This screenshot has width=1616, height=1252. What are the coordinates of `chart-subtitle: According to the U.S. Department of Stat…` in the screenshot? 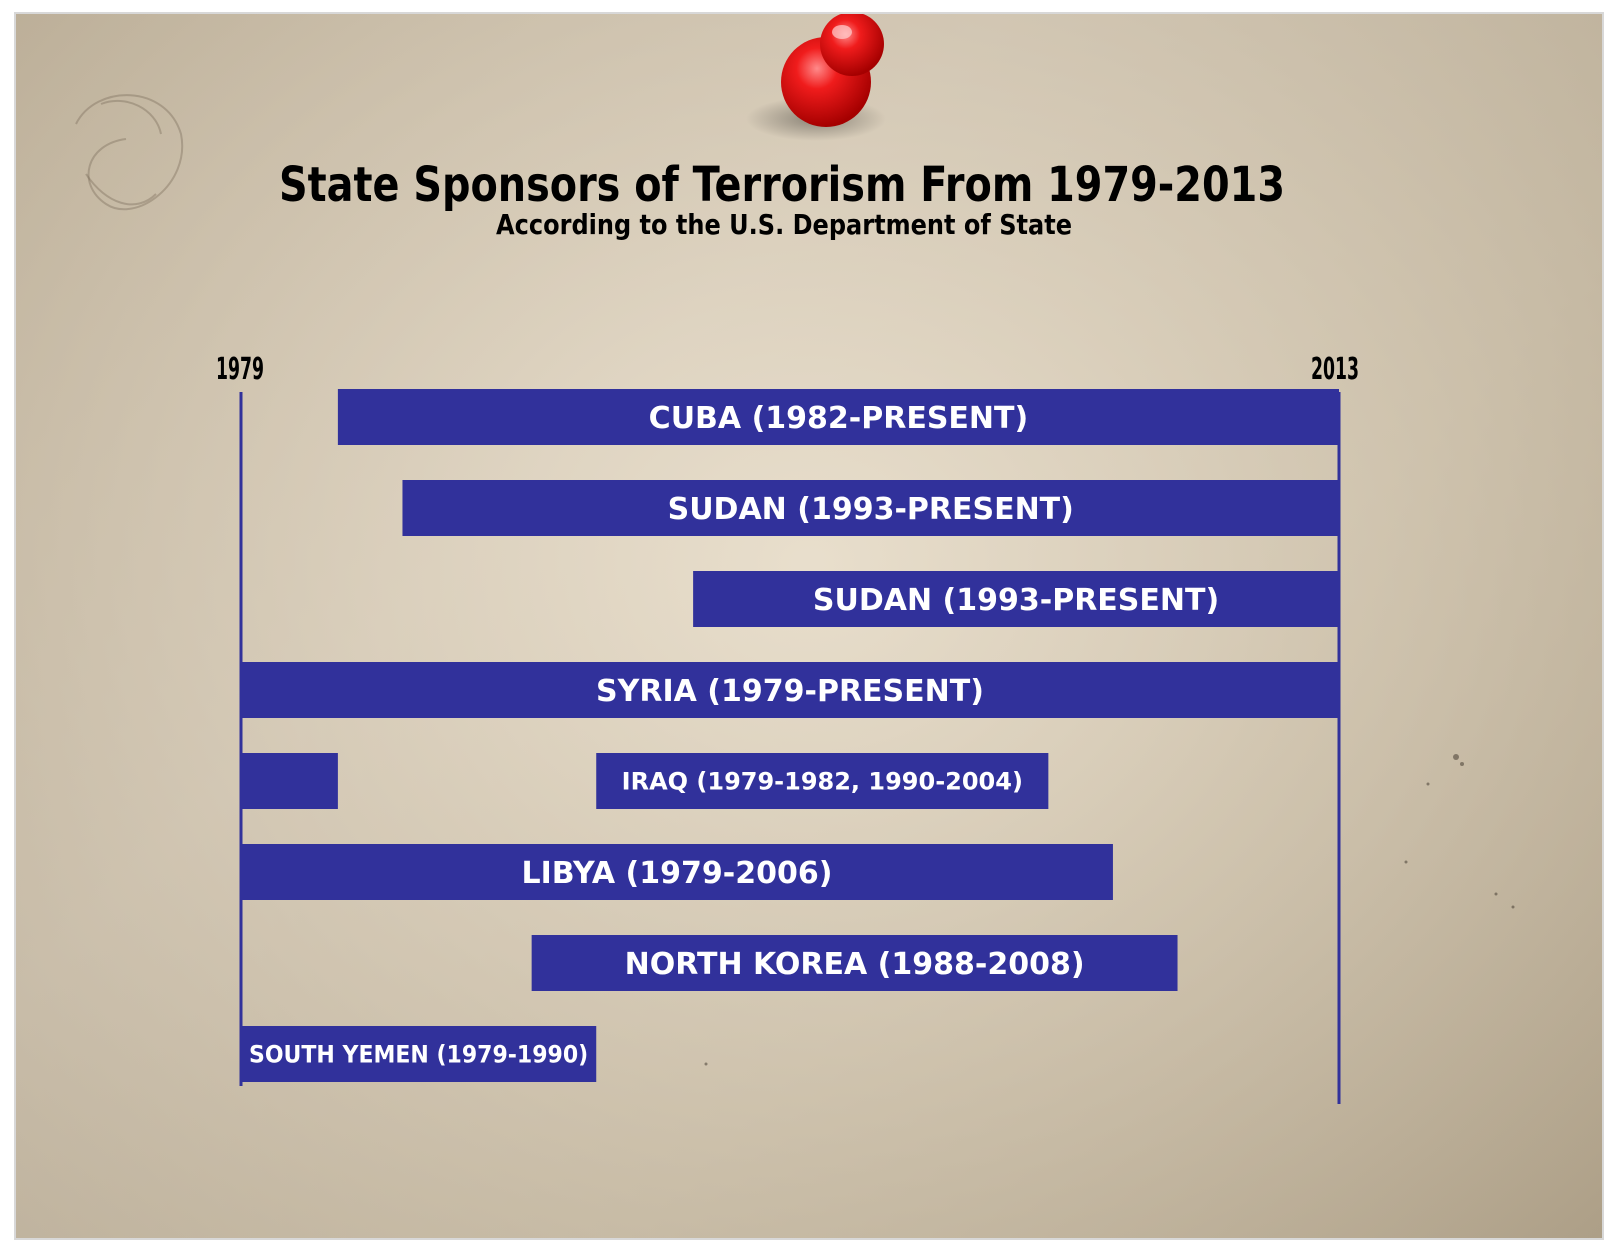 It's located at (784, 224).